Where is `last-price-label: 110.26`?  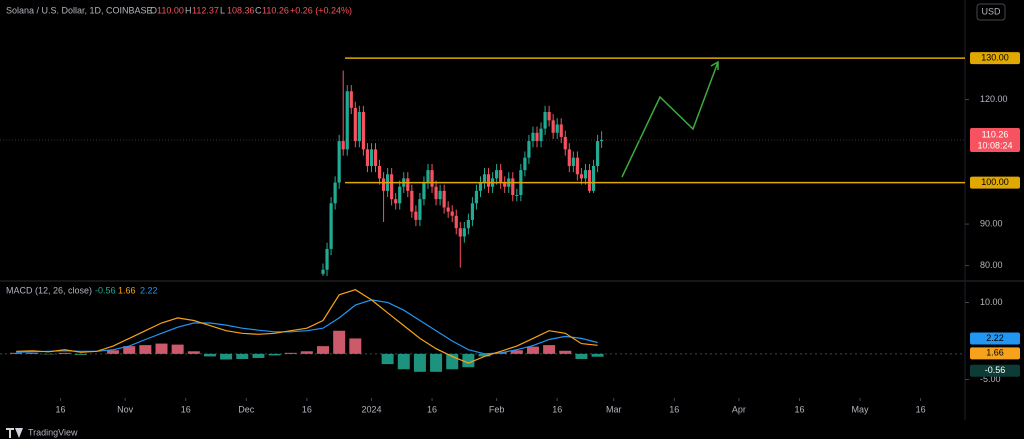 last-price-label: 110.26 is located at coordinates (995, 134).